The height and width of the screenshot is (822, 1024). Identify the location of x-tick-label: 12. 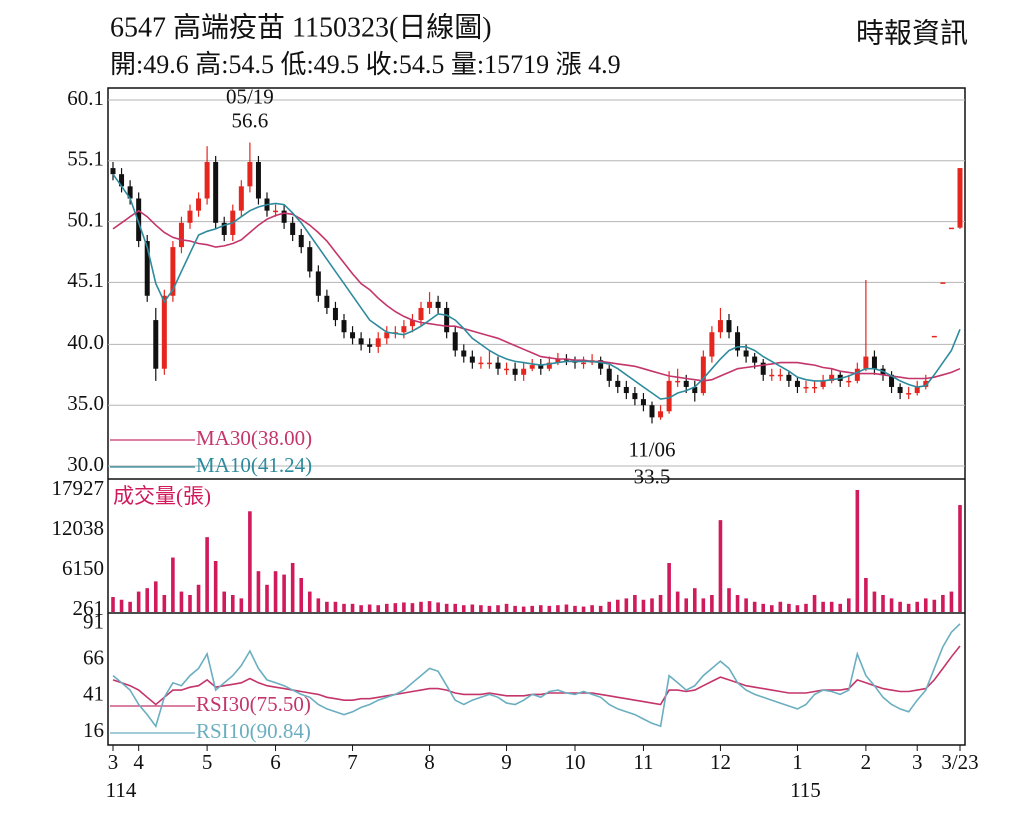
(720, 762).